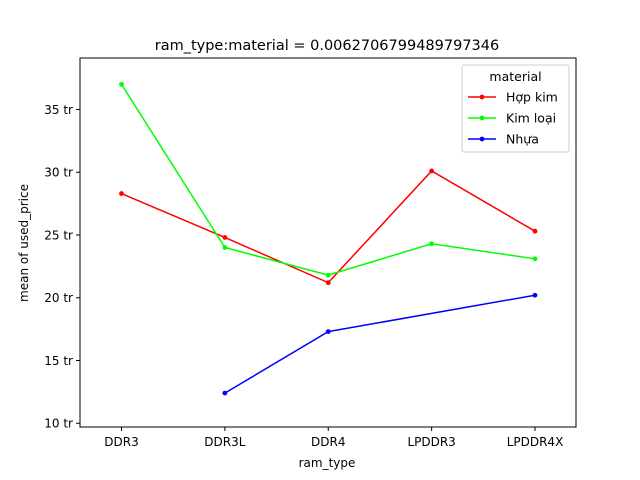 This screenshot has height=480, width=640. What do you see at coordinates (535, 442) in the screenshot?
I see `x-tick-label-lpddr4x: LPDDR4X` at bounding box center [535, 442].